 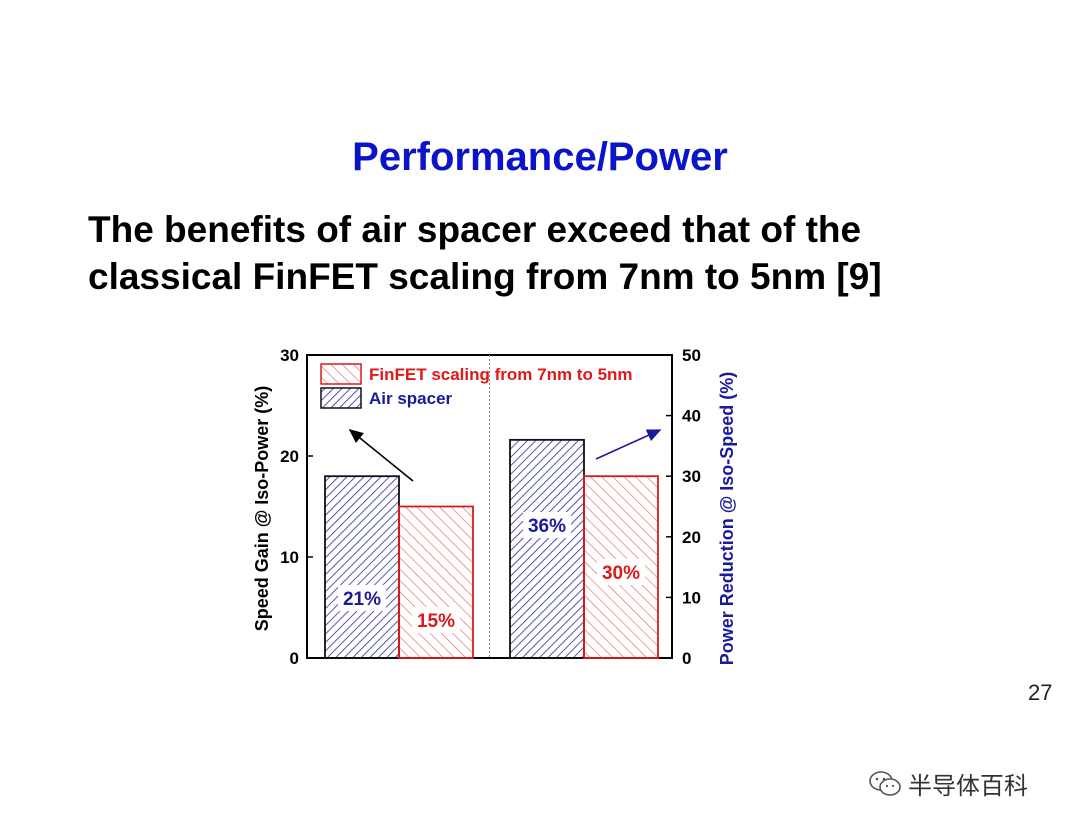 I want to click on data-label: 30%, so click(x=621, y=573).